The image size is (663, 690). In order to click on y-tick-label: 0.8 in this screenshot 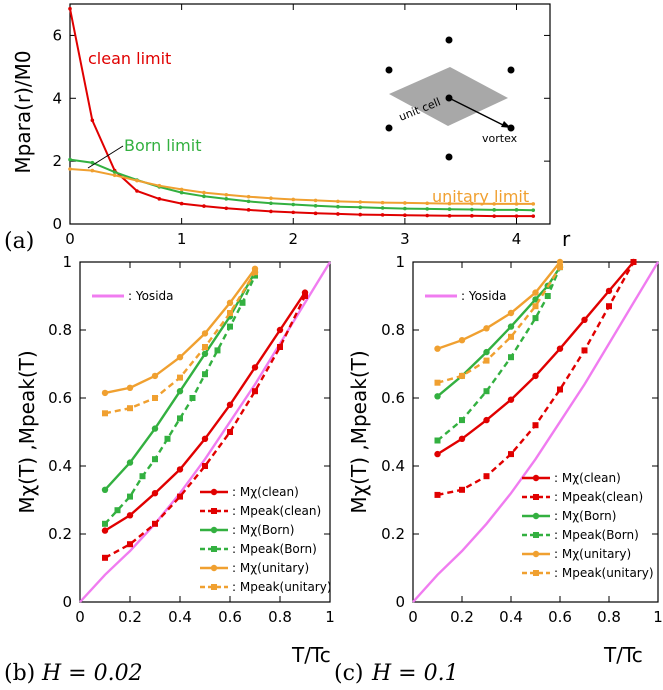, I will do `click(60, 330)`.